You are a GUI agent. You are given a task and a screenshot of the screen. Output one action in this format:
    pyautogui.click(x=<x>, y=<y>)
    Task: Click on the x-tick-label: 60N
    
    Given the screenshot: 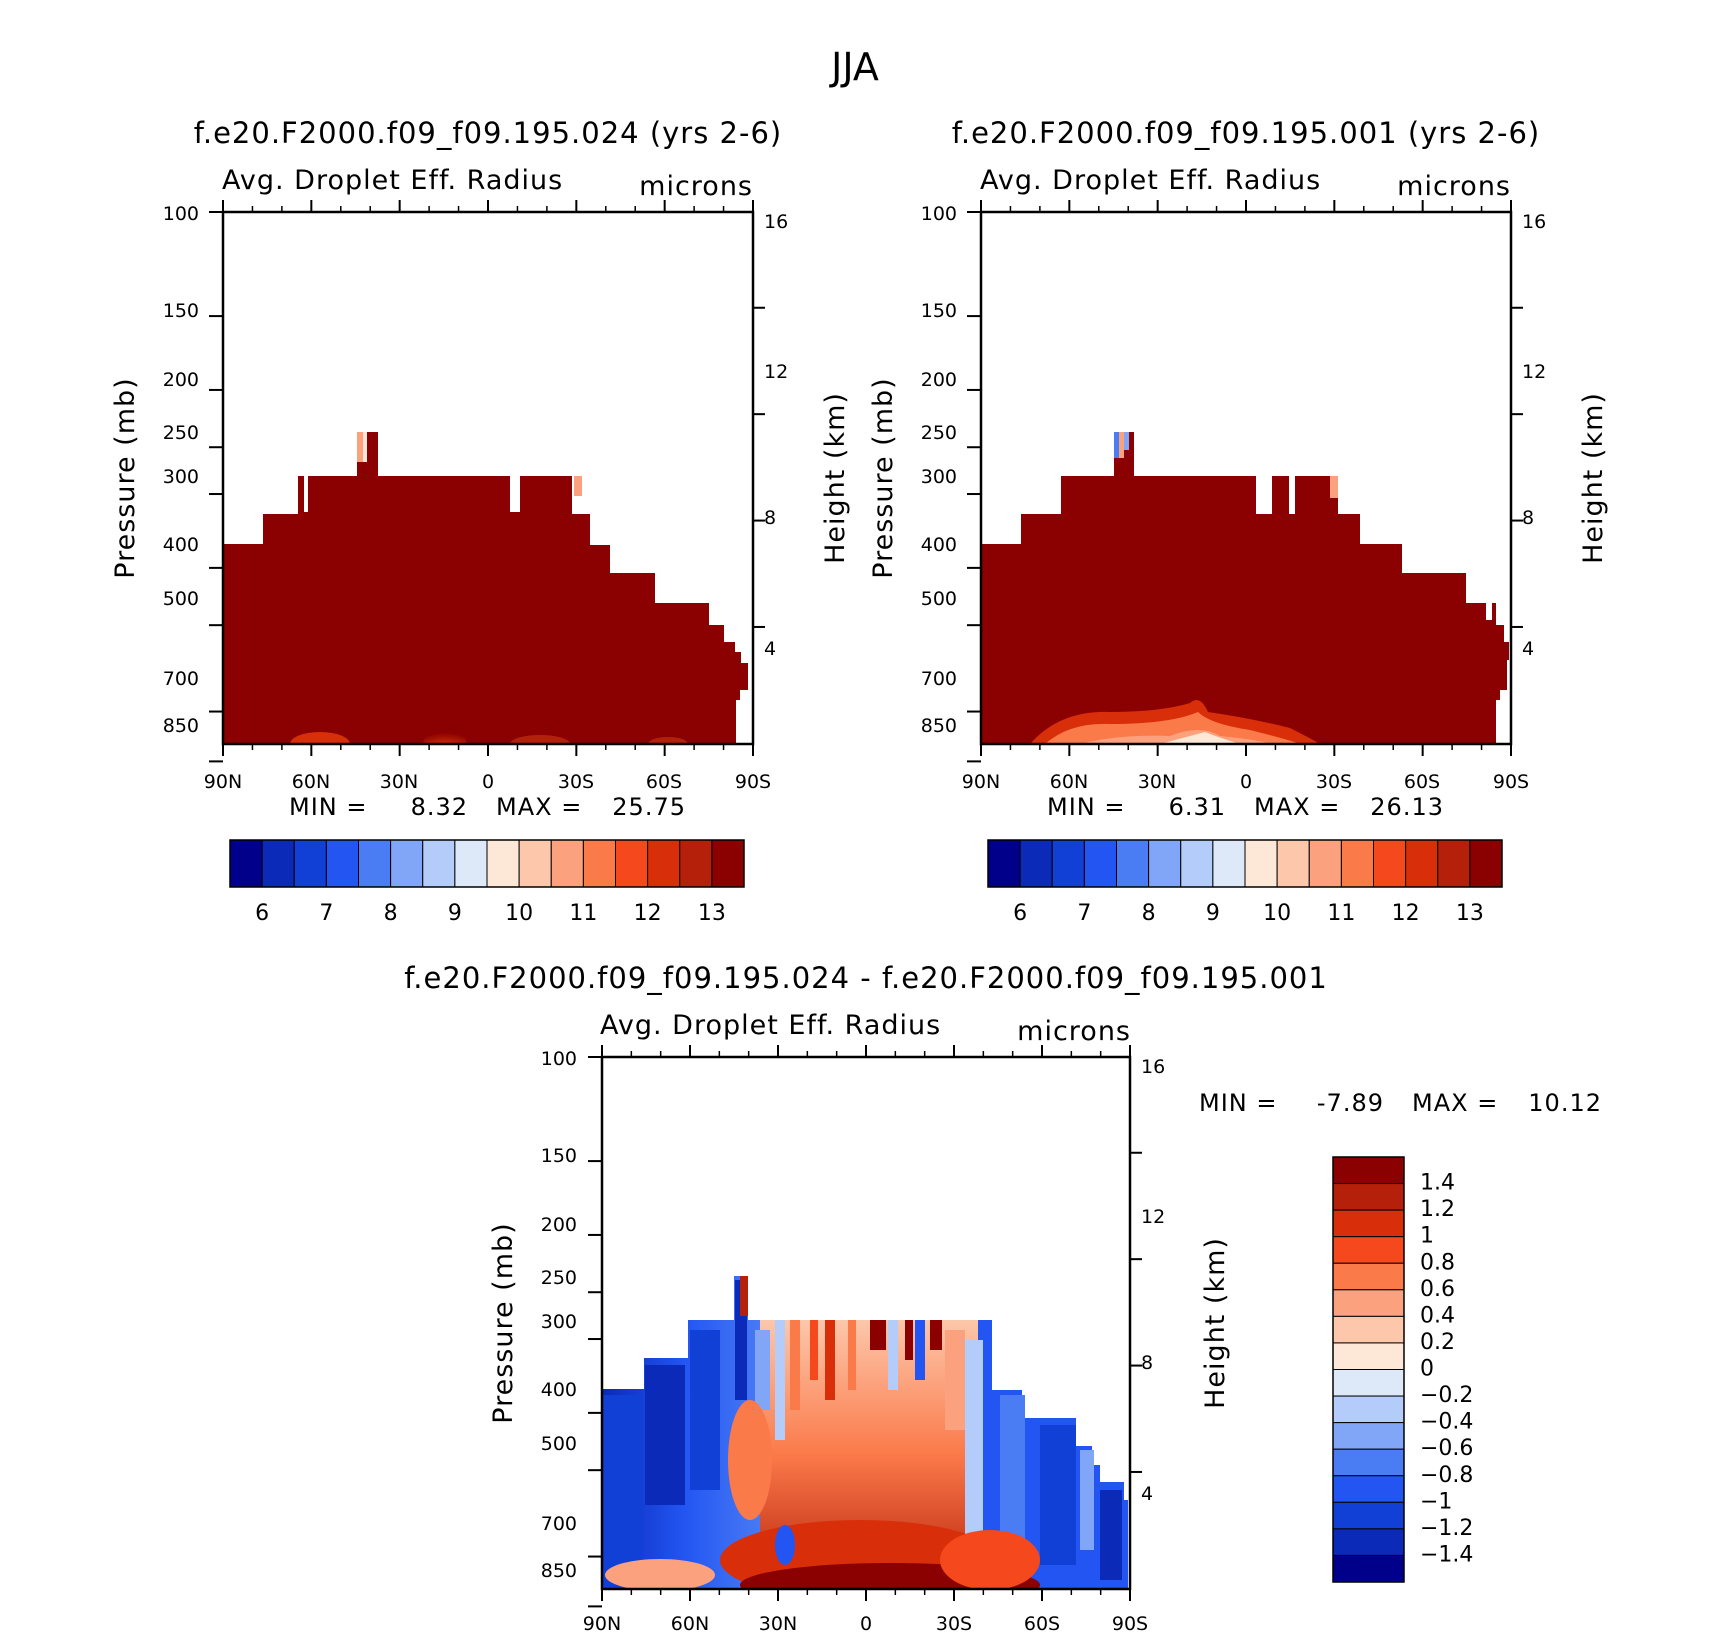 What is the action you would take?
    pyautogui.click(x=690, y=1623)
    